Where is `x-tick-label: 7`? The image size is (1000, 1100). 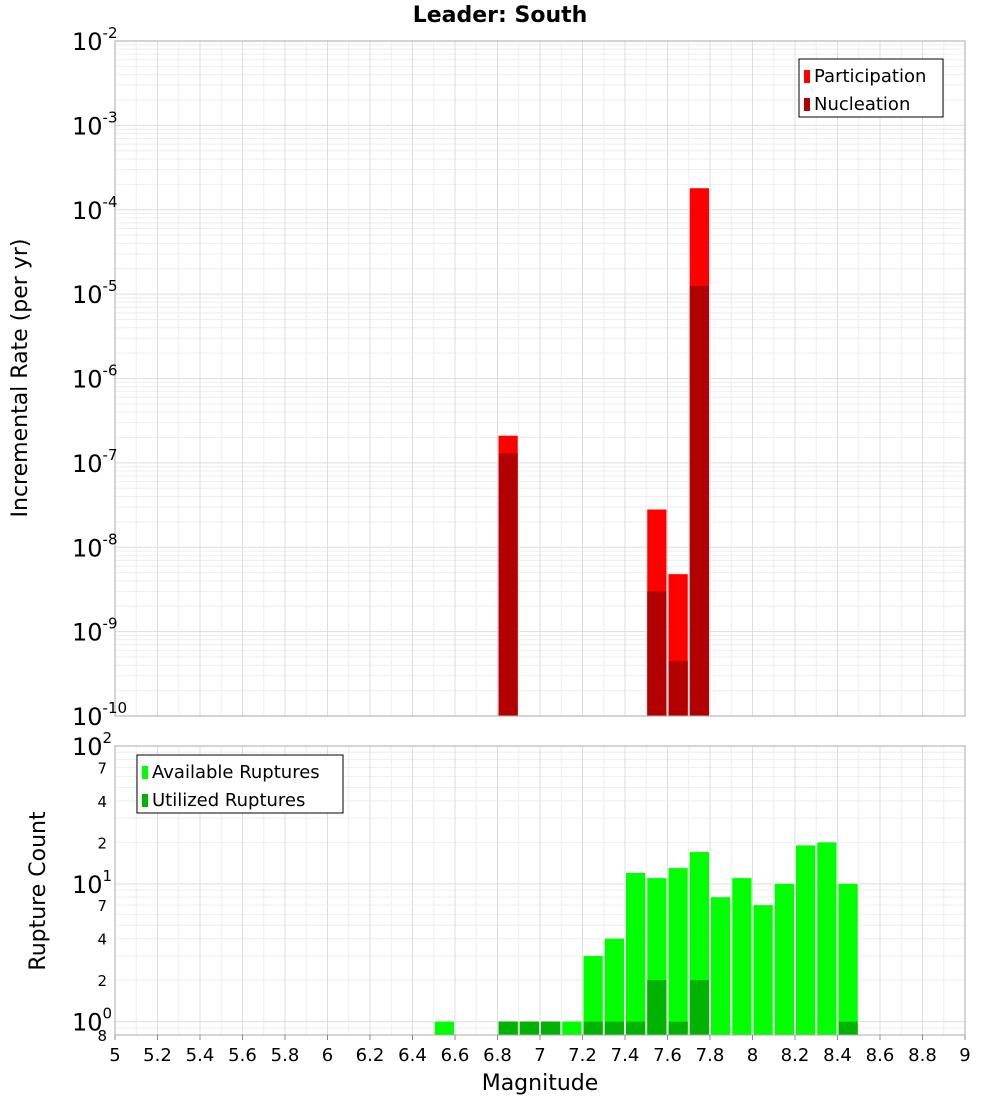
x-tick-label: 7 is located at coordinates (539, 1055).